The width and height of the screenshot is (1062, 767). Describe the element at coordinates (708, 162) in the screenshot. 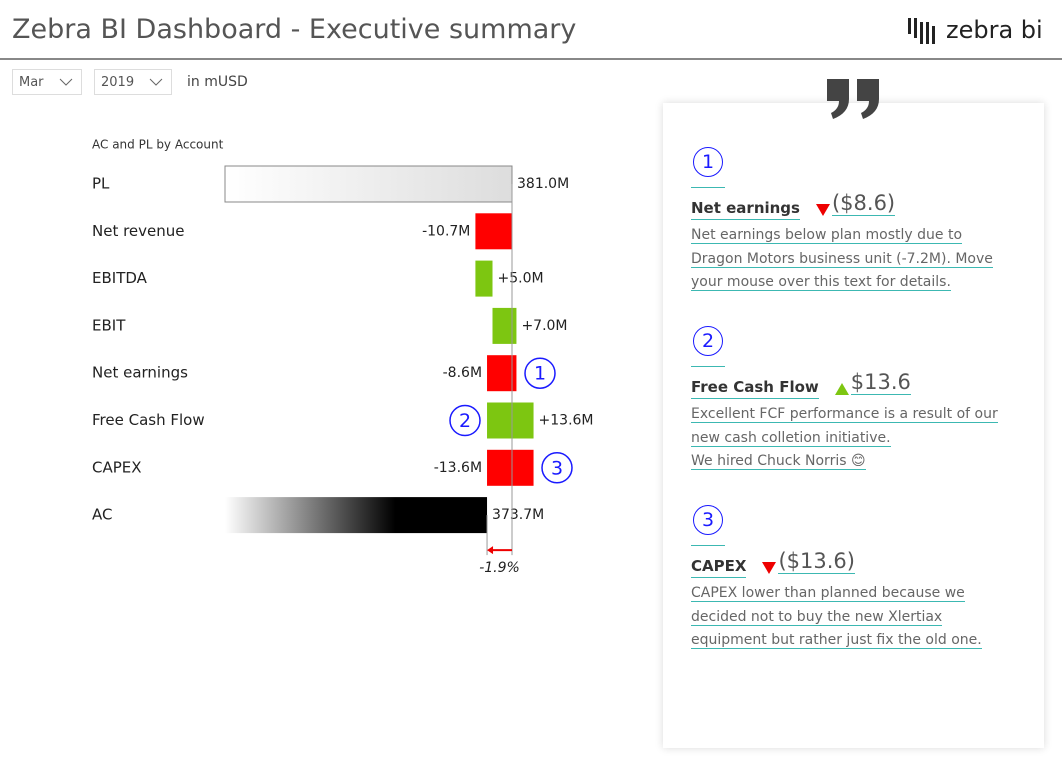

I see `comment-number: 1` at that location.